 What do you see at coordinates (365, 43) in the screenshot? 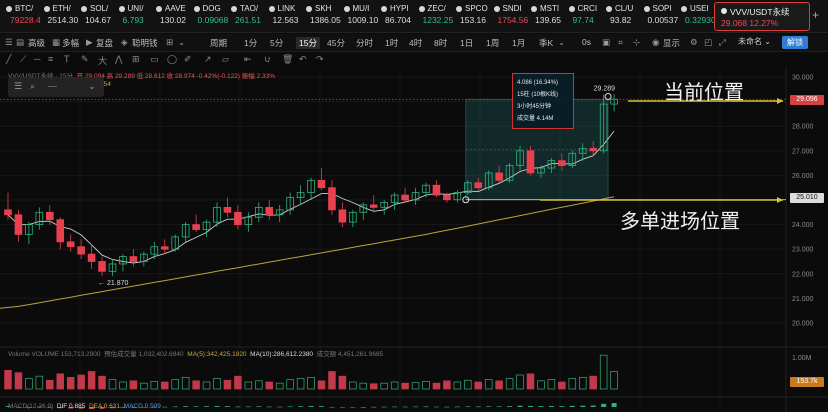
I see `tab-timeline: 分时` at bounding box center [365, 43].